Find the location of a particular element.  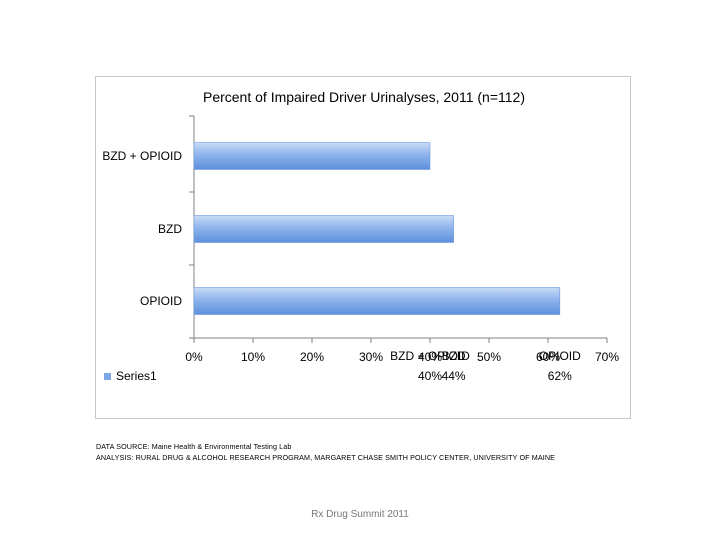

data-label-category: BZD + OPIOID is located at coordinates (430, 356).